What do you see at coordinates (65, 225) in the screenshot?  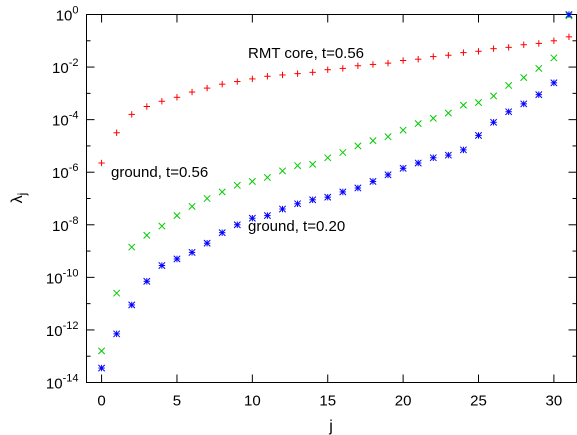 I see `y-tick-label: 10⁻⁸` at bounding box center [65, 225].